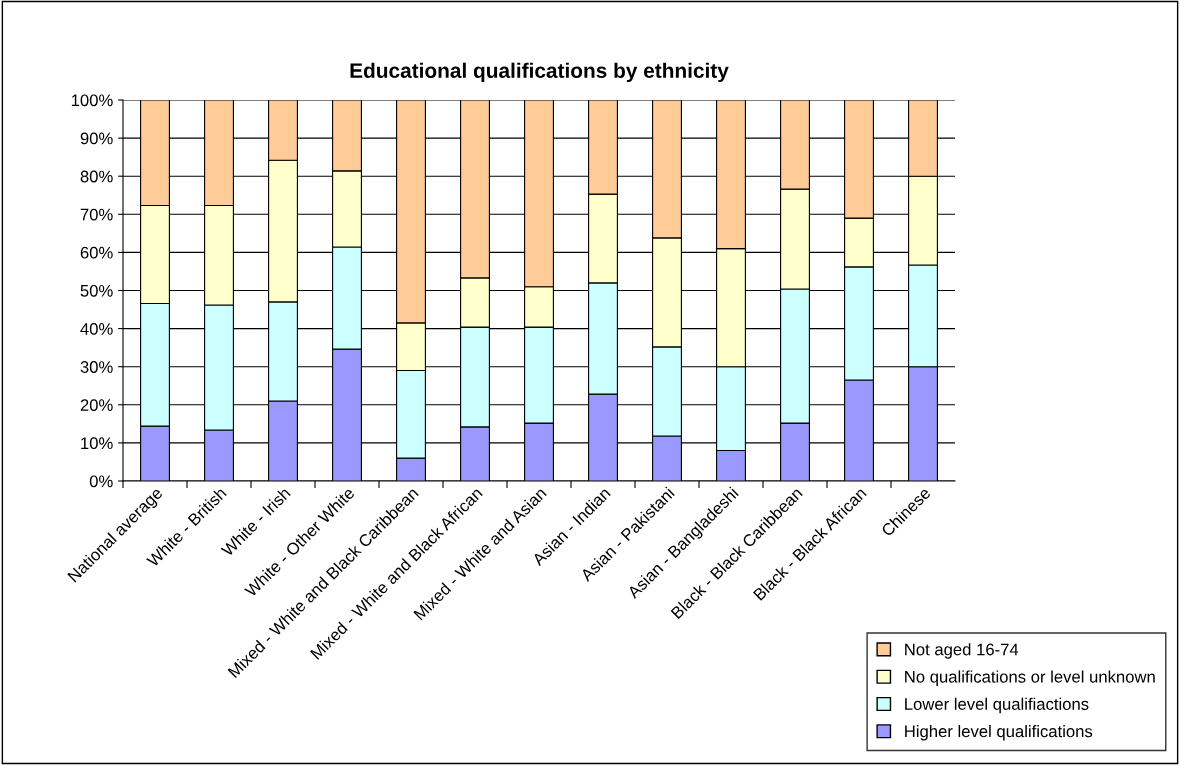  I want to click on legend-label: Higher level qualifications, so click(999, 733).